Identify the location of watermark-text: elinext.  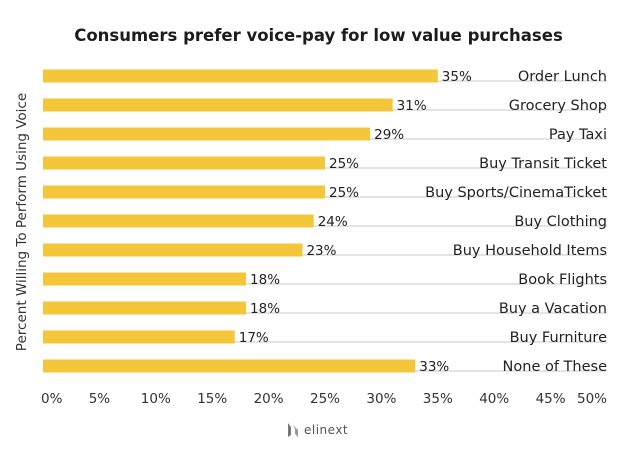
(326, 430).